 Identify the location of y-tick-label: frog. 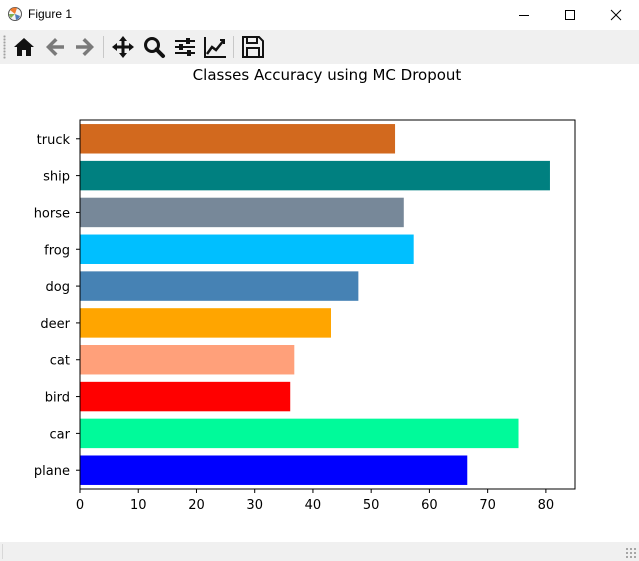
(57, 250).